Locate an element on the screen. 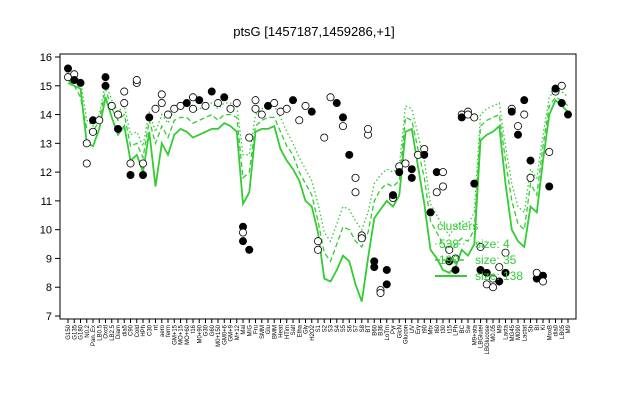  x-tick-label: GM0+6 is located at coordinates (225, 334).